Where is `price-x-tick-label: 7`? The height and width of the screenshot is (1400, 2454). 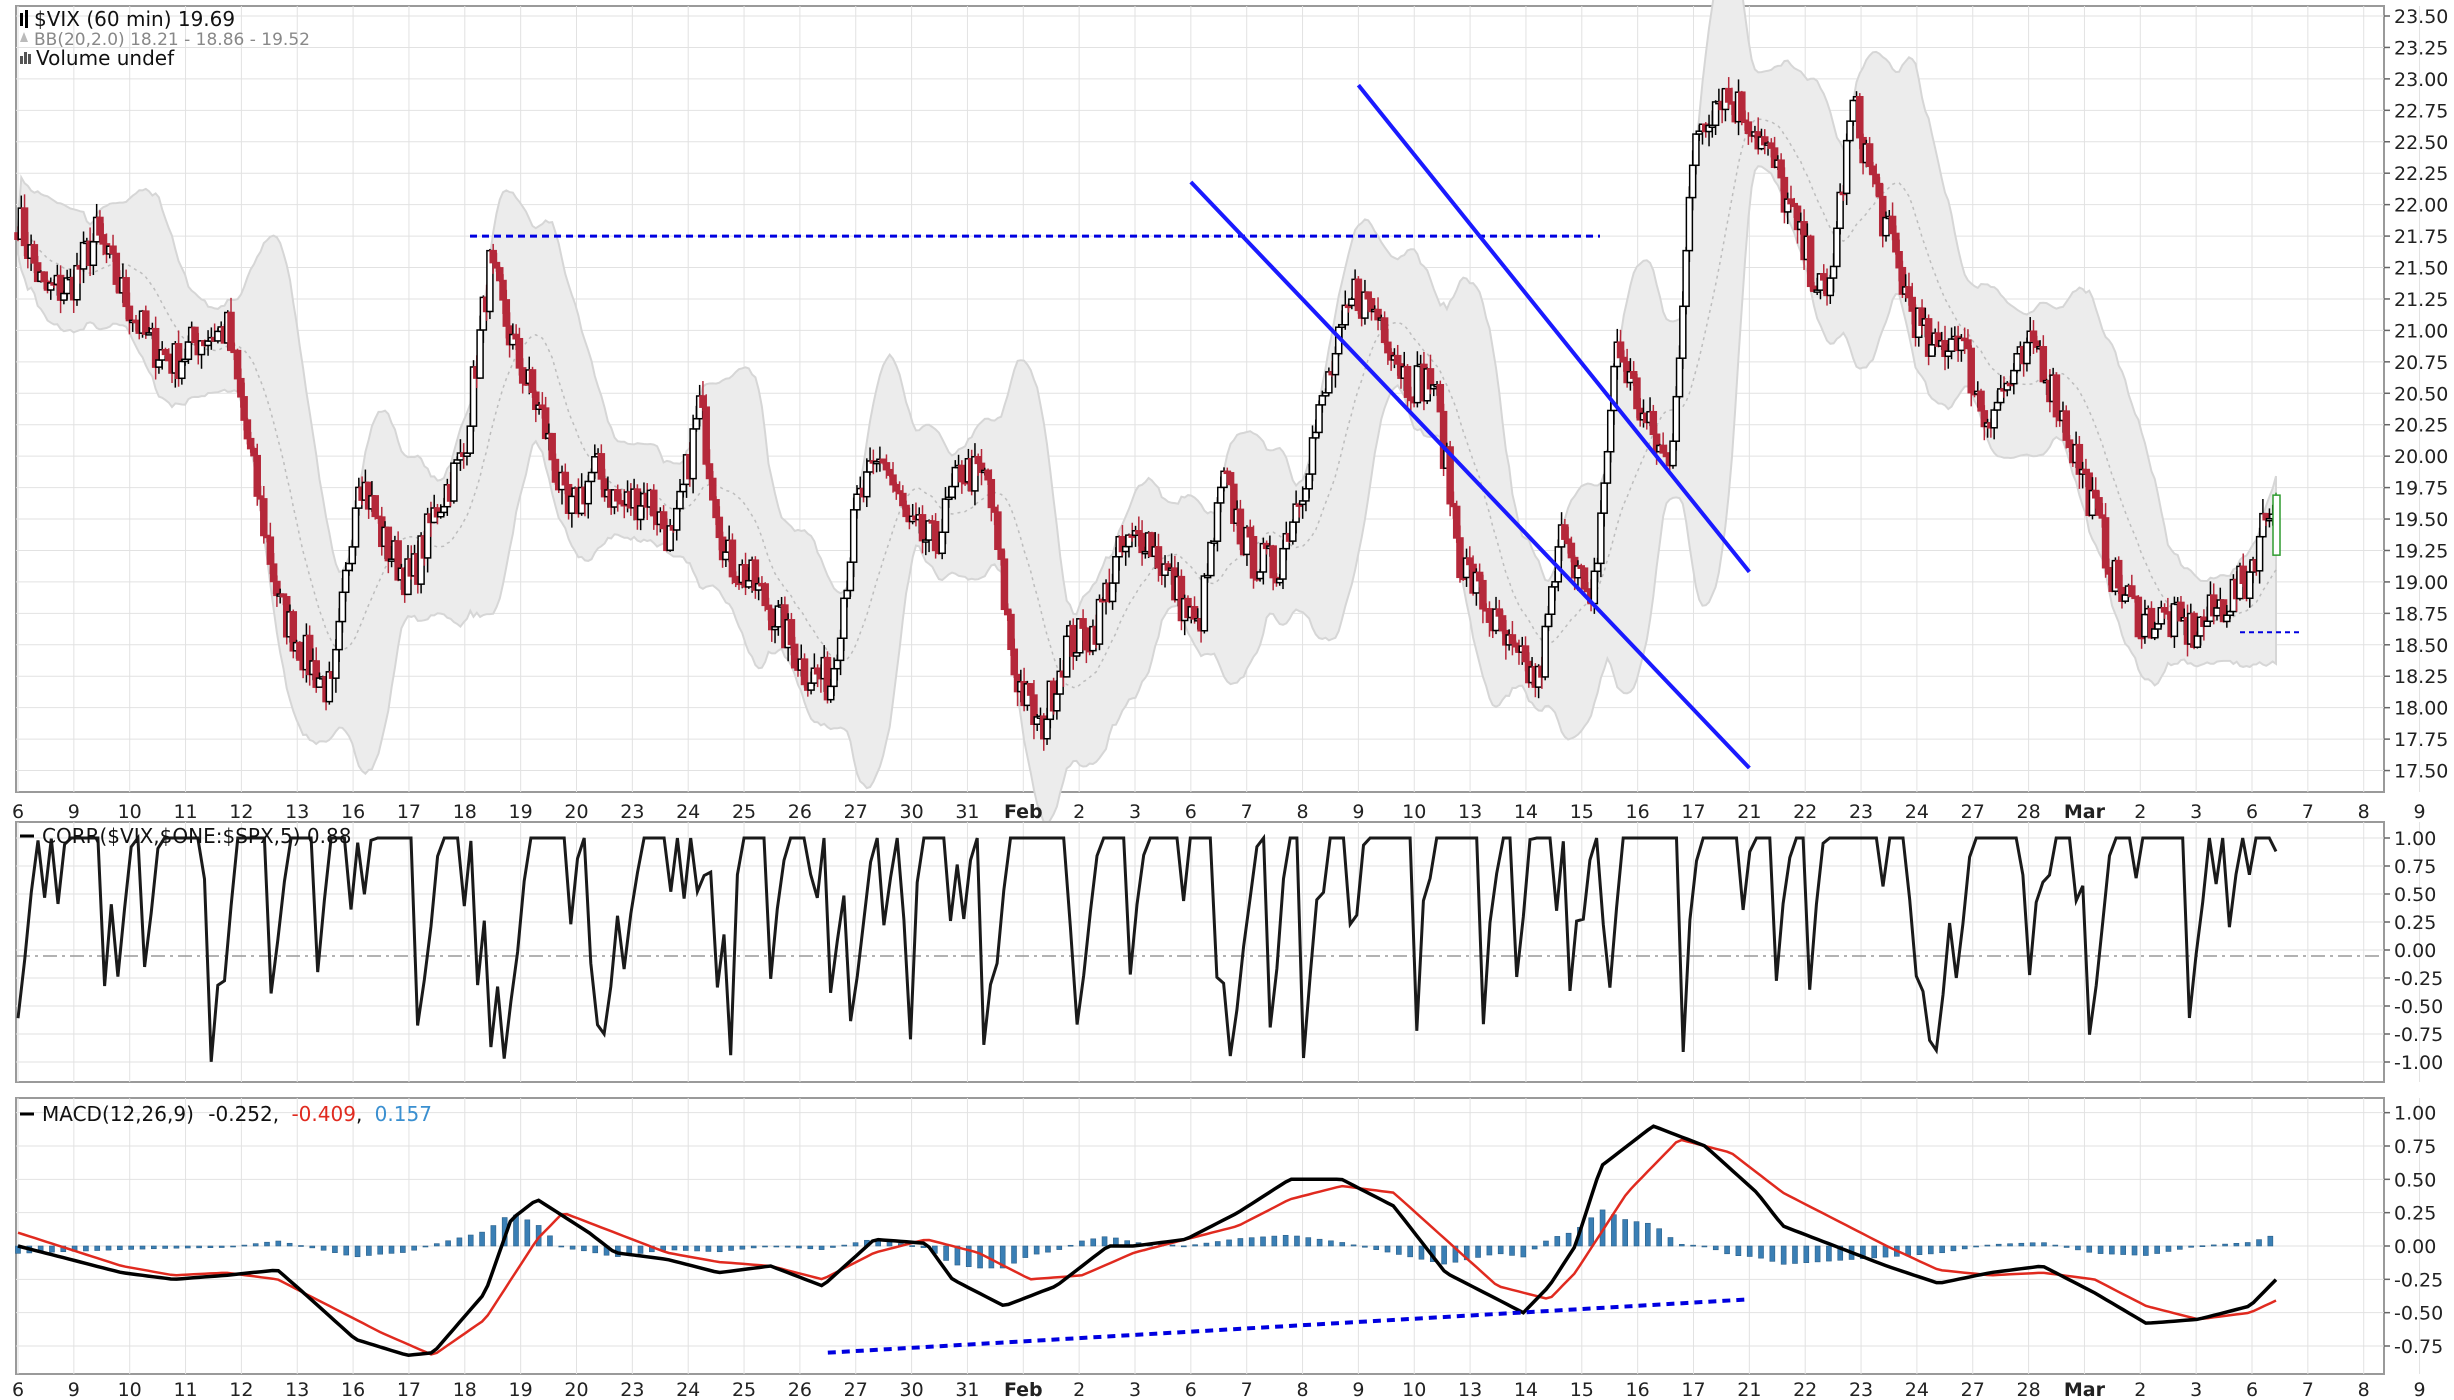
price-x-tick-label: 7 is located at coordinates (2308, 812).